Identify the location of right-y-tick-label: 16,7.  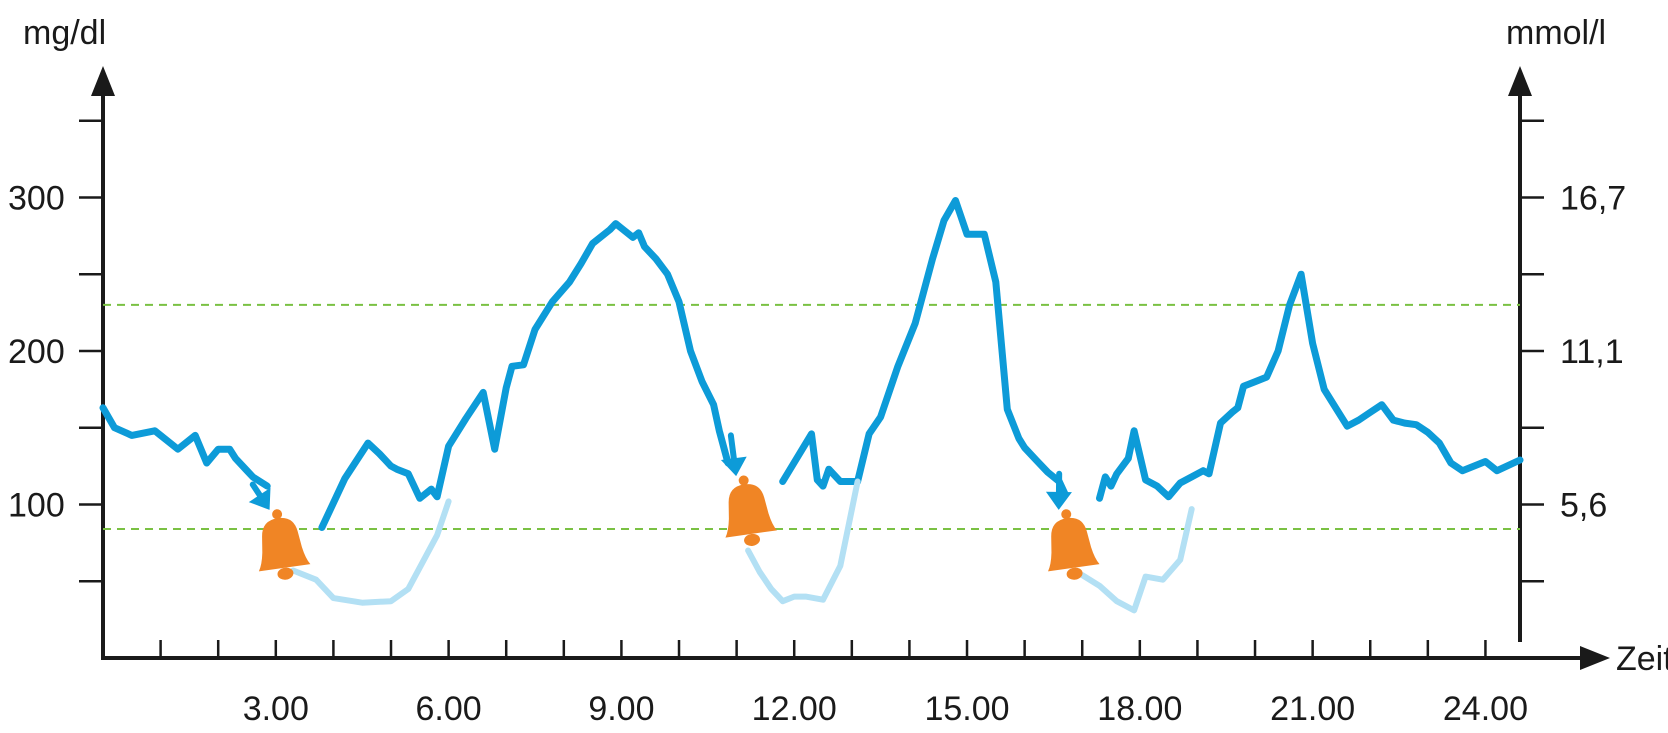
(1593, 198).